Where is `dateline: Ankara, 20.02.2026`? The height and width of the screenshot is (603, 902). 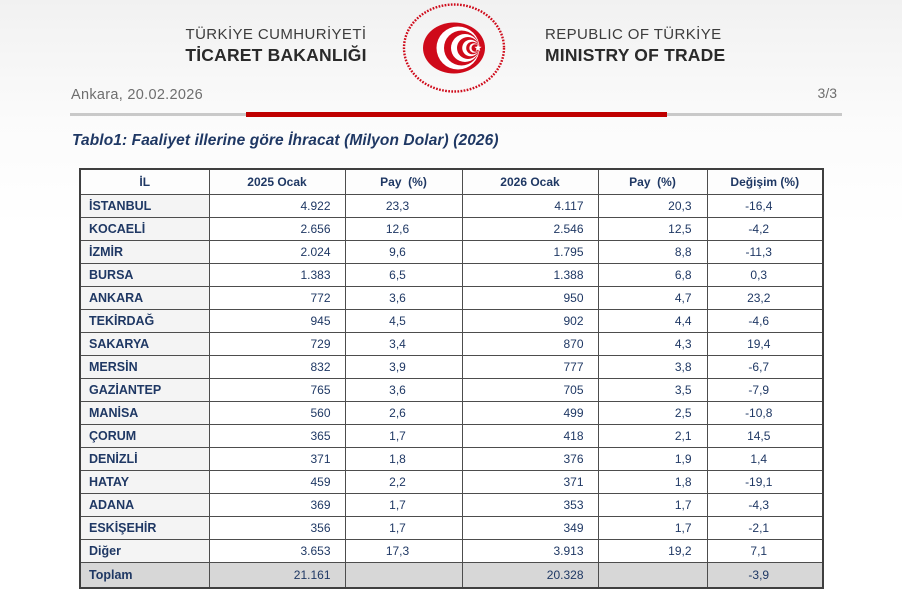 dateline: Ankara, 20.02.2026 is located at coordinates (137, 95).